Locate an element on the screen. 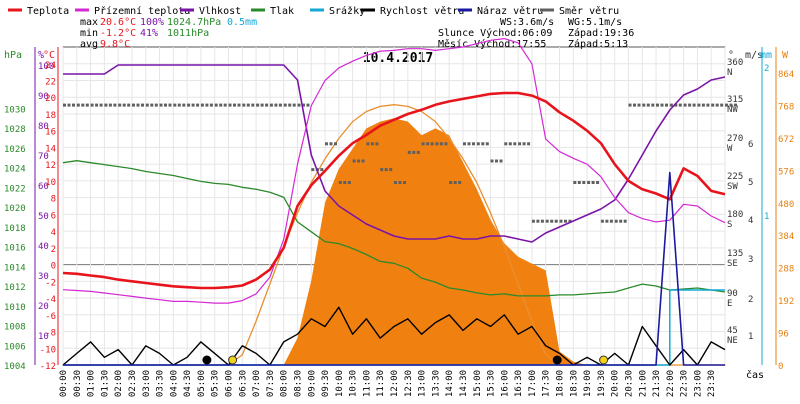 Image resolution: width=800 pixels, height=404 pixels. x-tick-48: 23:30 is located at coordinates (712, 383).